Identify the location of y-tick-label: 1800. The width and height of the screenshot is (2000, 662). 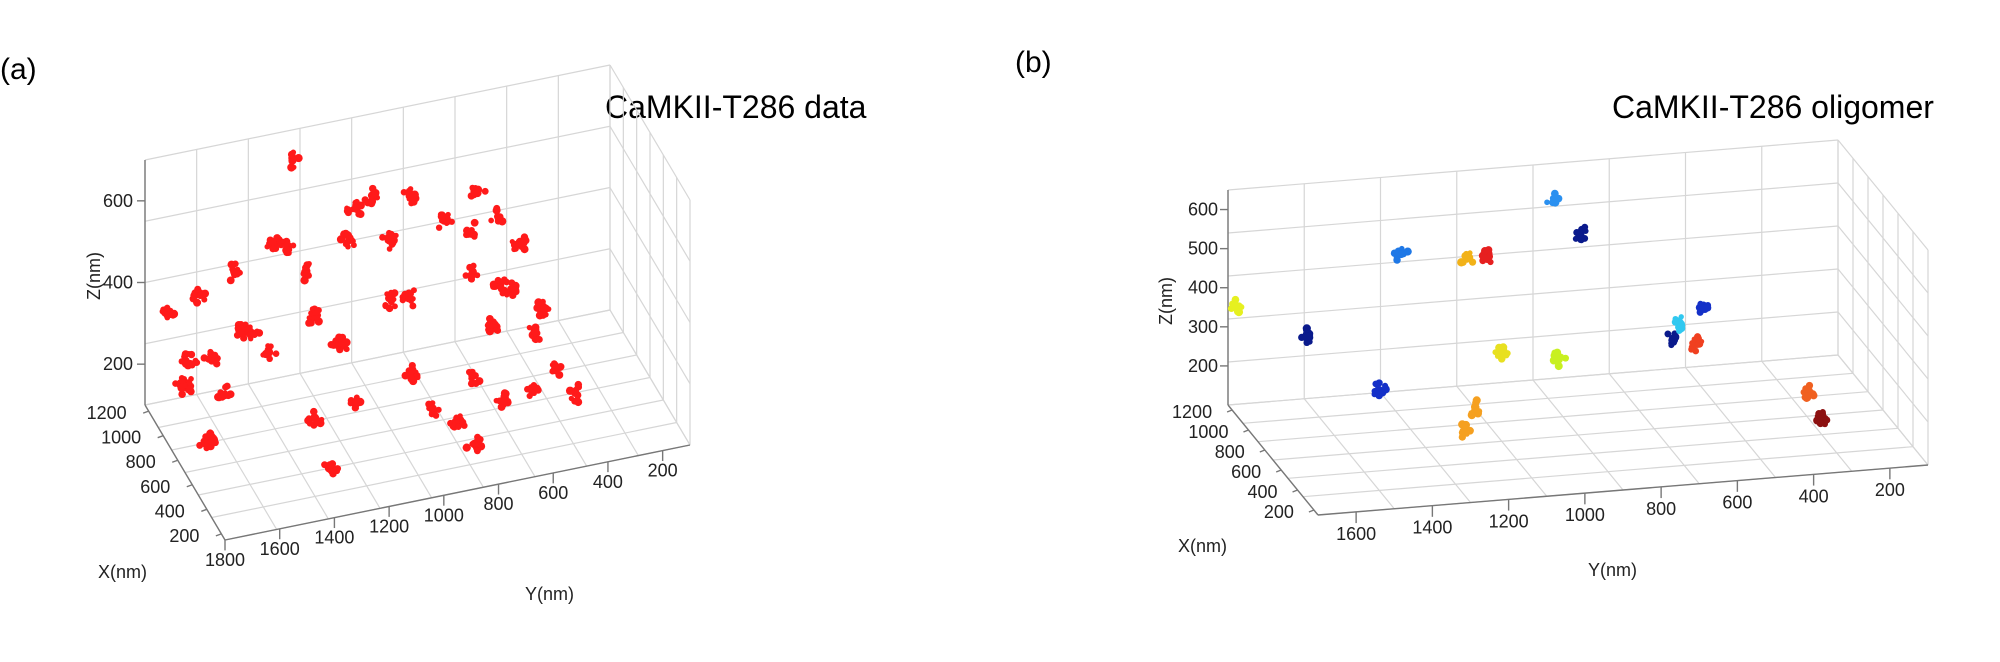
(225, 560).